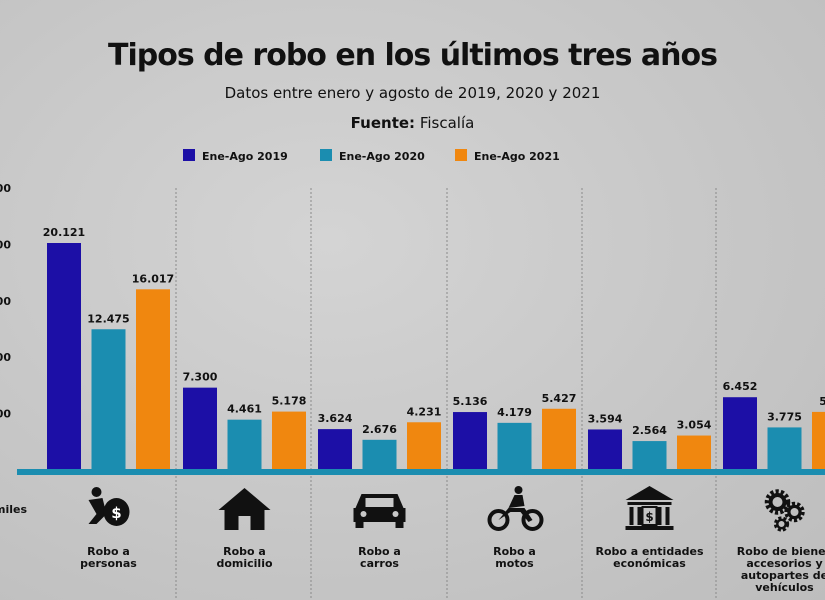 This screenshot has width=825, height=600. Describe the element at coordinates (784, 587) in the screenshot. I see `category-label-line: vehículos` at that location.